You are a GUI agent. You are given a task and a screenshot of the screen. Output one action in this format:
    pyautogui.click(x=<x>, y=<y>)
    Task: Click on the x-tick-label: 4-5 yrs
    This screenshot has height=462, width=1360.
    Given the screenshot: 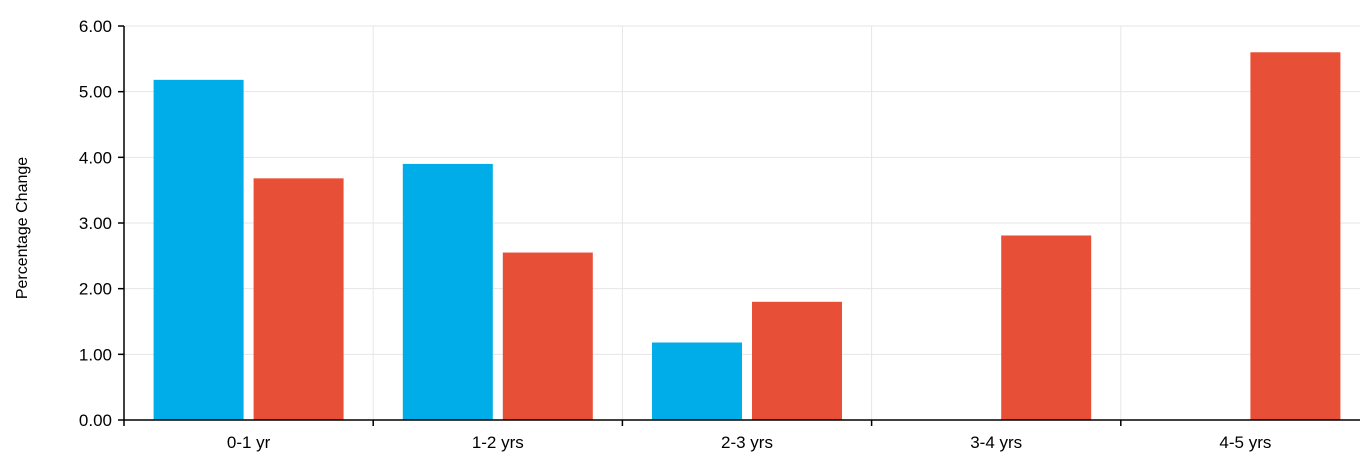 What is the action you would take?
    pyautogui.click(x=1245, y=442)
    